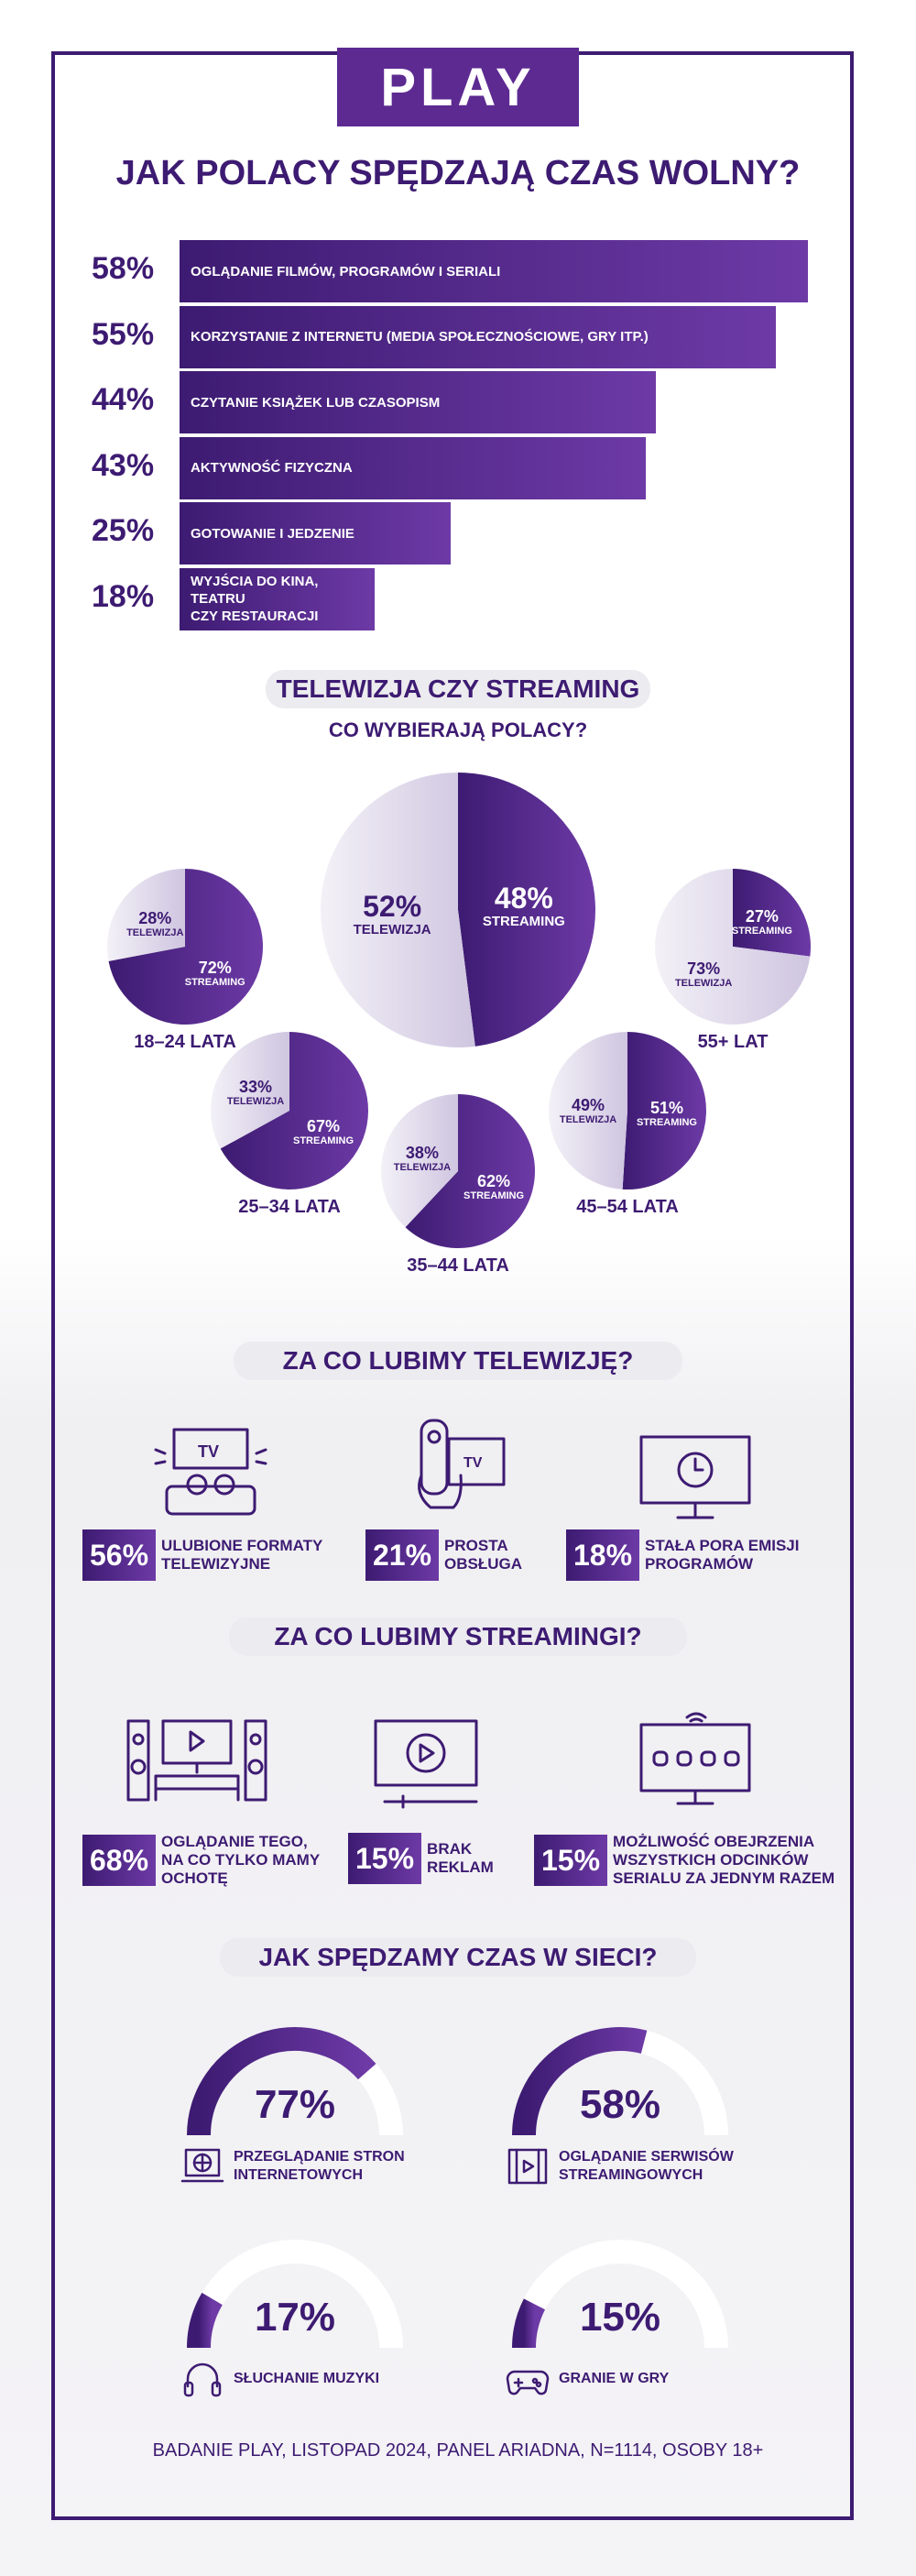 This screenshot has width=916, height=2576. Describe the element at coordinates (614, 2378) in the screenshot. I see `gauge-text: GRANIE W GRY` at that location.